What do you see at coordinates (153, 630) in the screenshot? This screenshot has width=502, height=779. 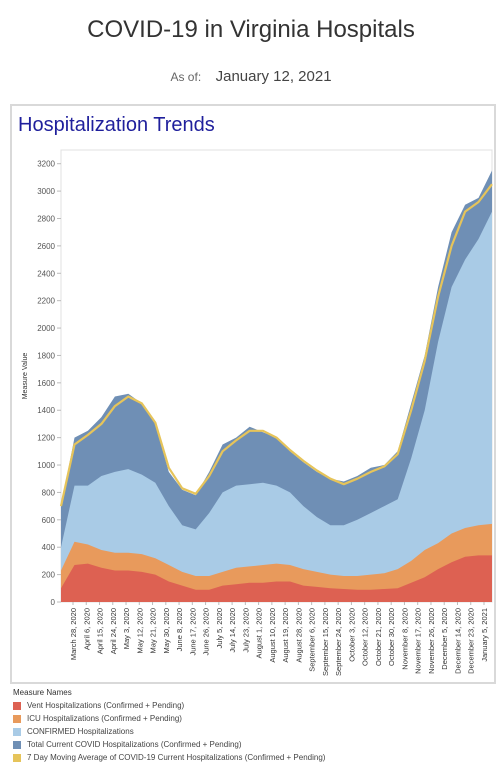 I see `x-tick-label: May 21, 2020` at bounding box center [153, 630].